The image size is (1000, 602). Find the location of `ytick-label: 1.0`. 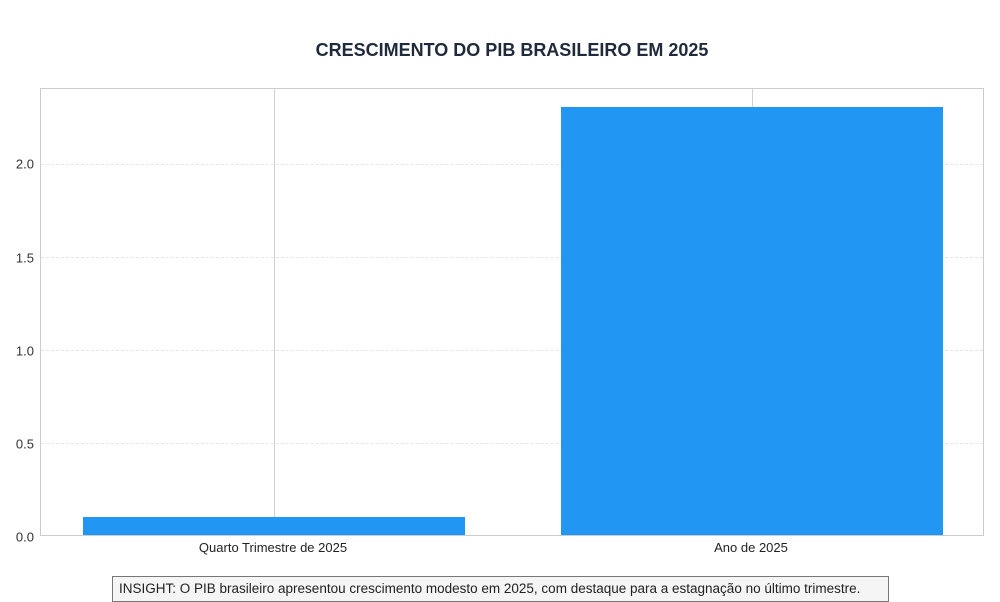

ytick-label: 1.0 is located at coordinates (24, 351).